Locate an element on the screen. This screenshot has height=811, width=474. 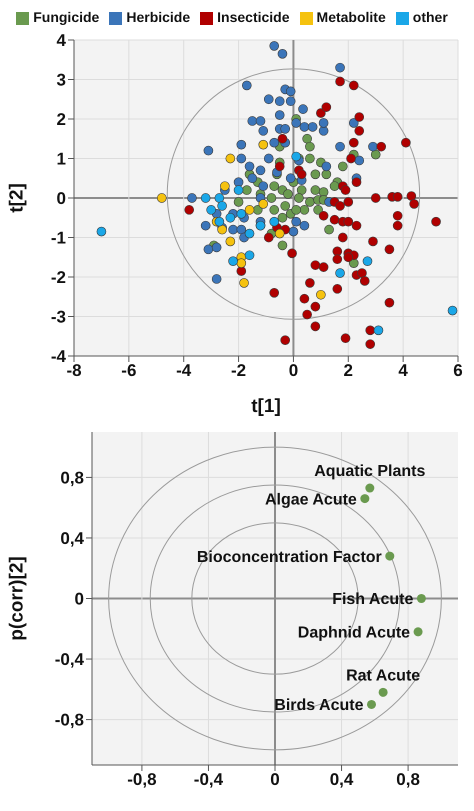
y-tick-label: -2 is located at coordinates (58, 278).